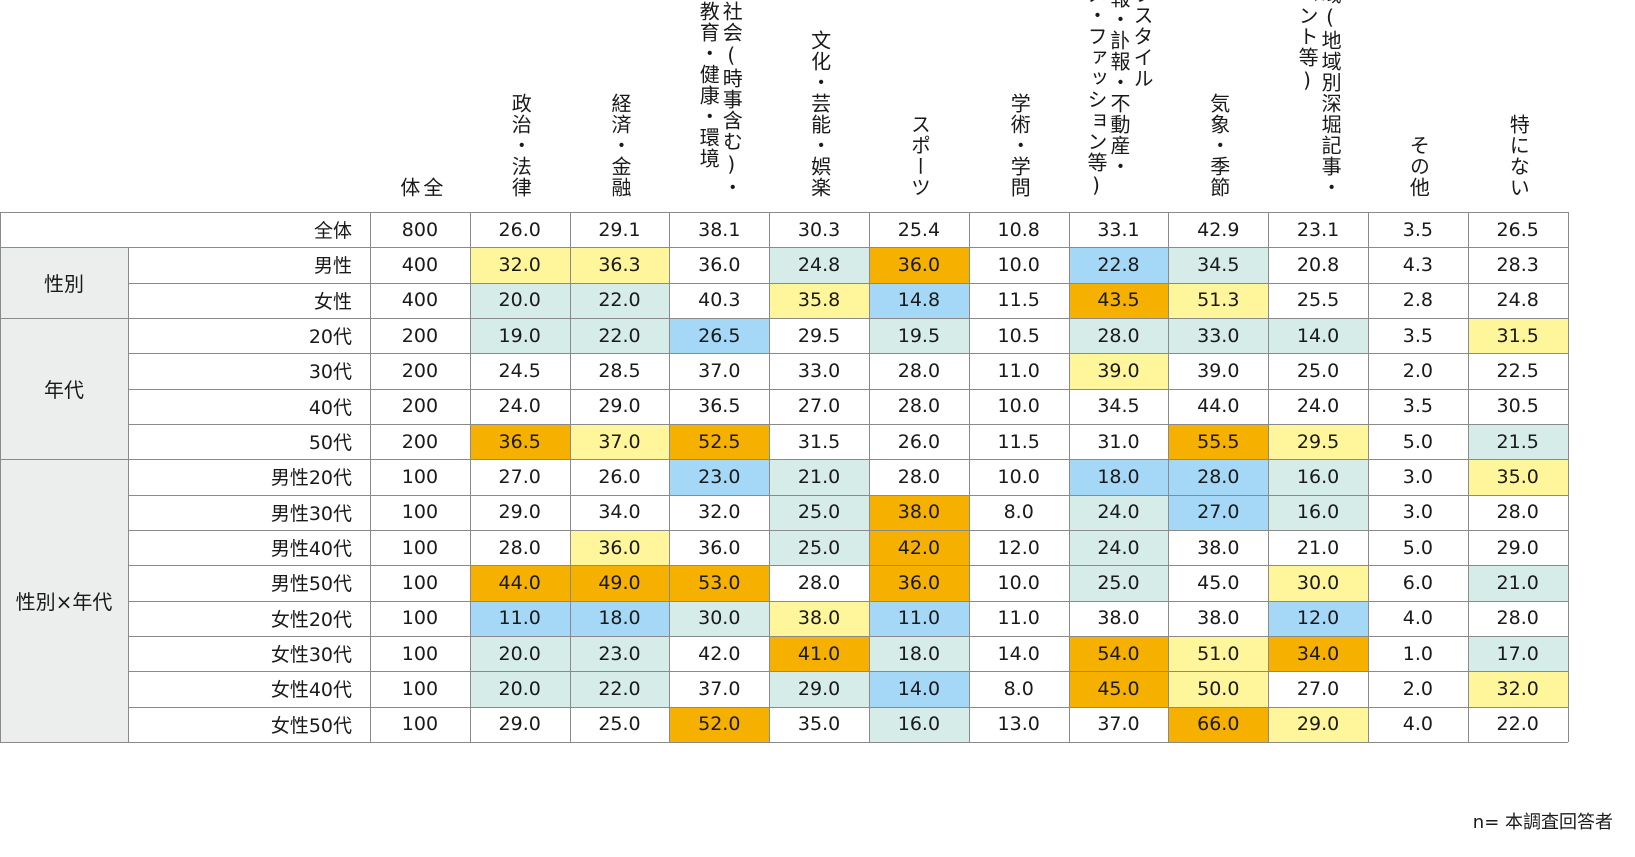  What do you see at coordinates (619, 370) in the screenshot?
I see `data-cell: 28.5` at bounding box center [619, 370].